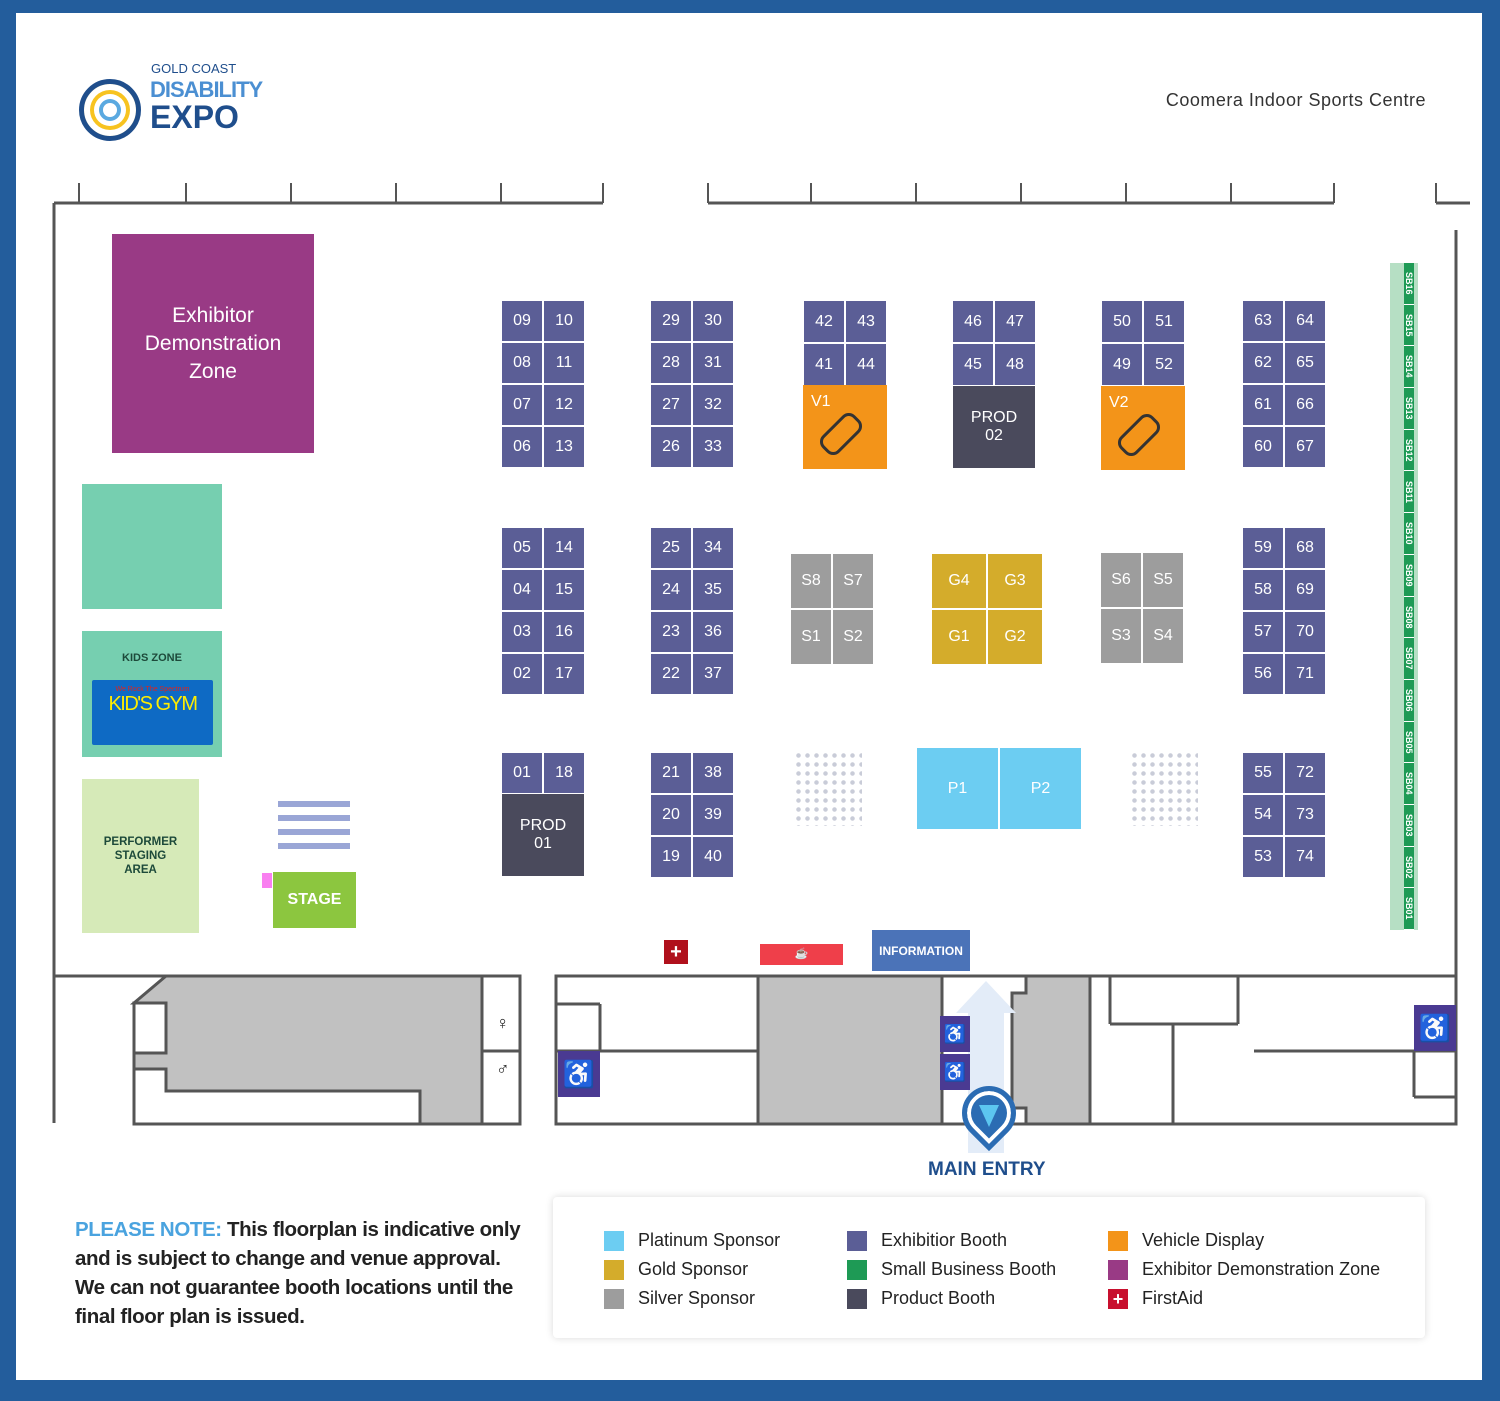  I want to click on booth-g1: G1, so click(959, 637).